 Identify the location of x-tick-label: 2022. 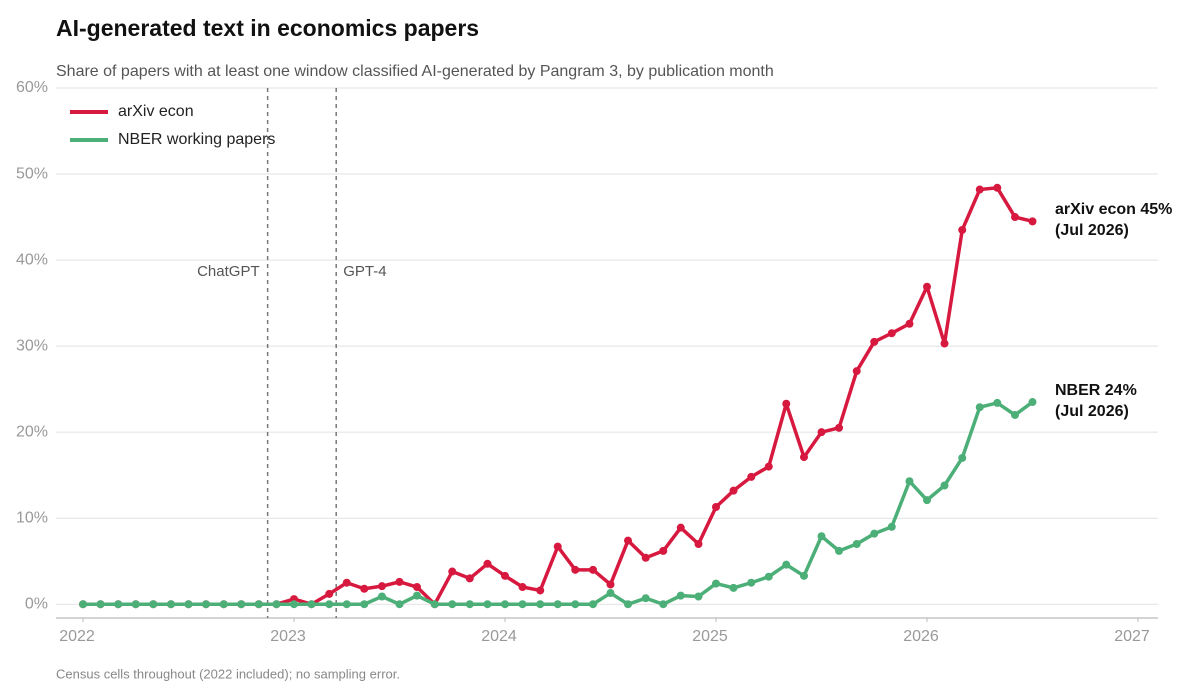
(77, 636).